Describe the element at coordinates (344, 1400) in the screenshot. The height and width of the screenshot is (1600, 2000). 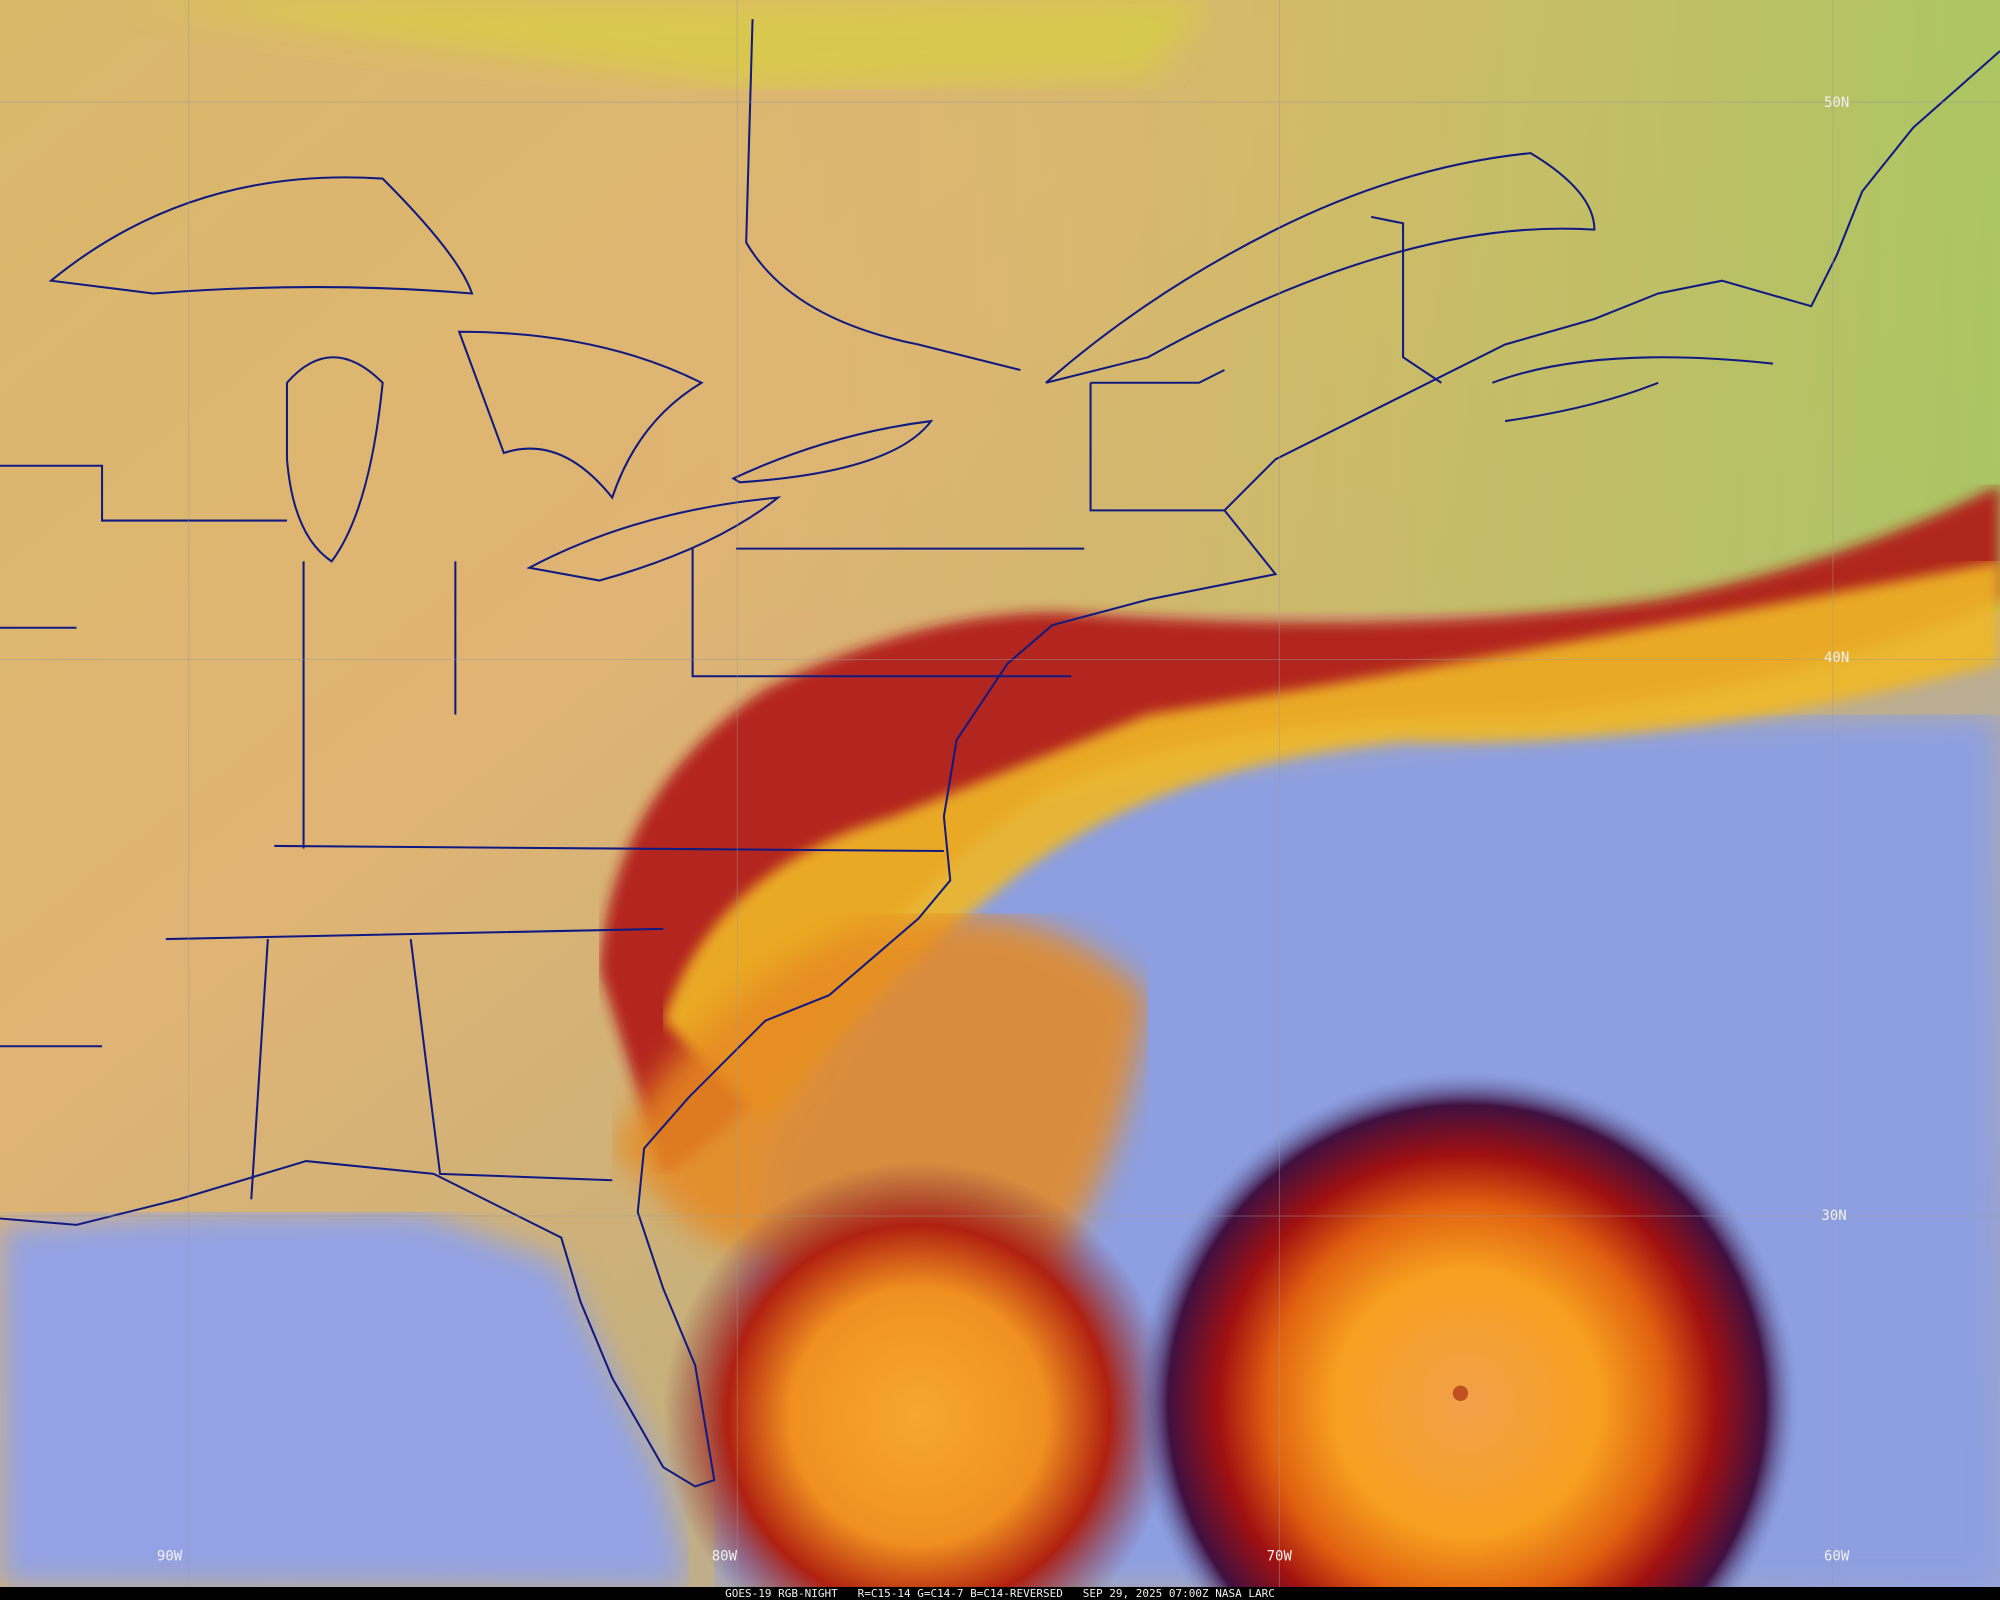
I see `gulf-ocean-clear` at that location.